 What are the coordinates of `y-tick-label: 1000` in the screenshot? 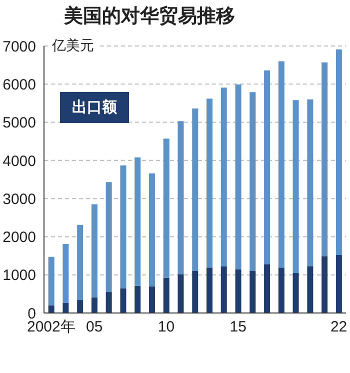 It's located at (19, 275).